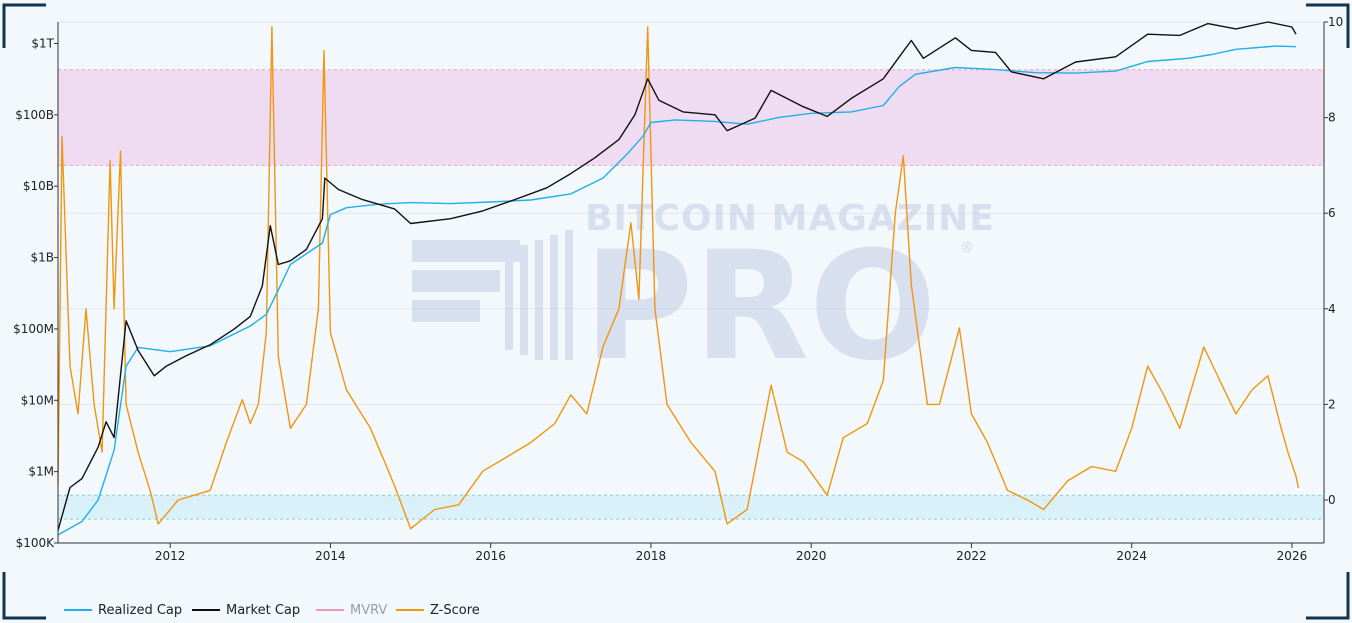 This screenshot has height=623, width=1352. I want to click on y-left-tick-label: $100B, so click(34, 115).